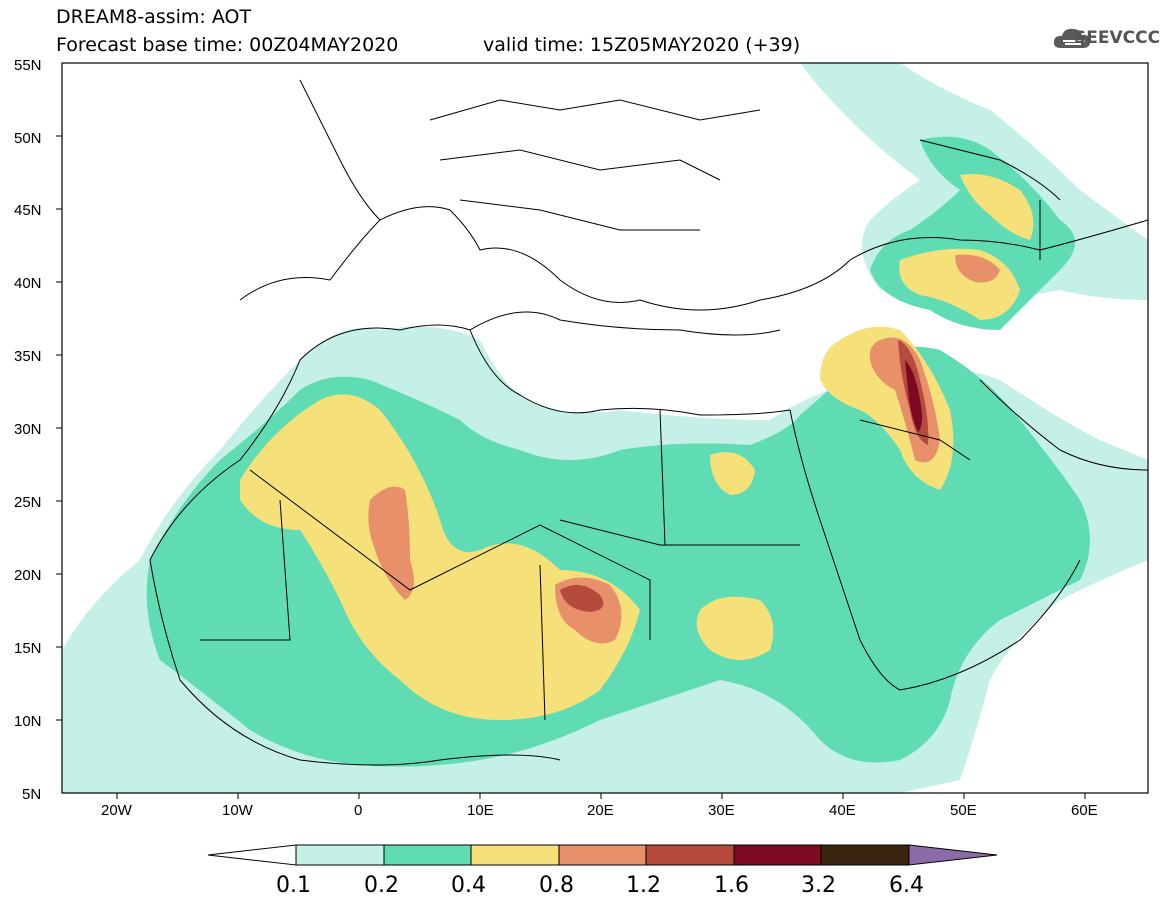 Image resolution: width=1165 pixels, height=905 pixels. What do you see at coordinates (721, 810) in the screenshot?
I see `lon-label: 30E` at bounding box center [721, 810].